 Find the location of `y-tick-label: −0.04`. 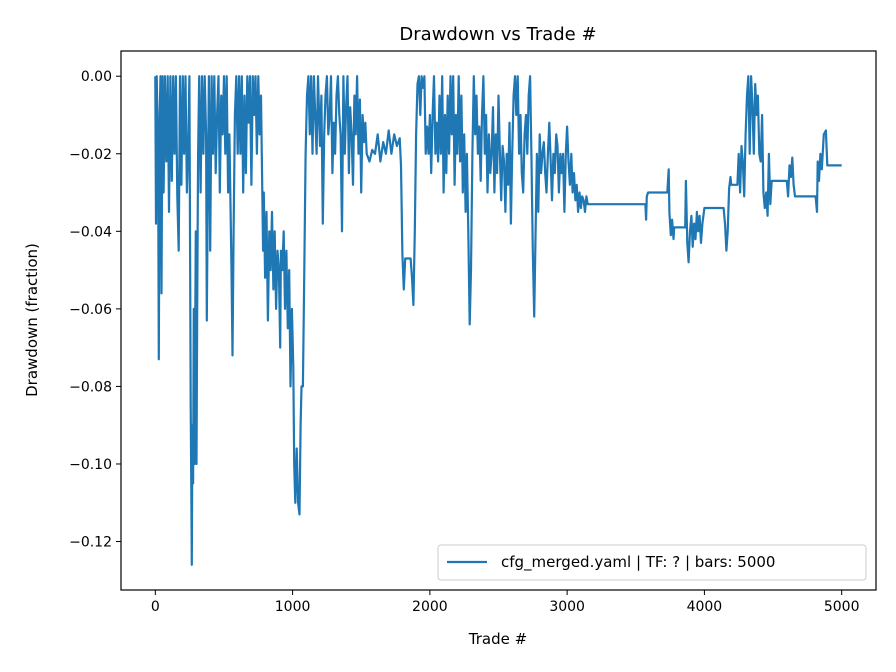

y-tick-label: −0.04 is located at coordinates (90, 232).